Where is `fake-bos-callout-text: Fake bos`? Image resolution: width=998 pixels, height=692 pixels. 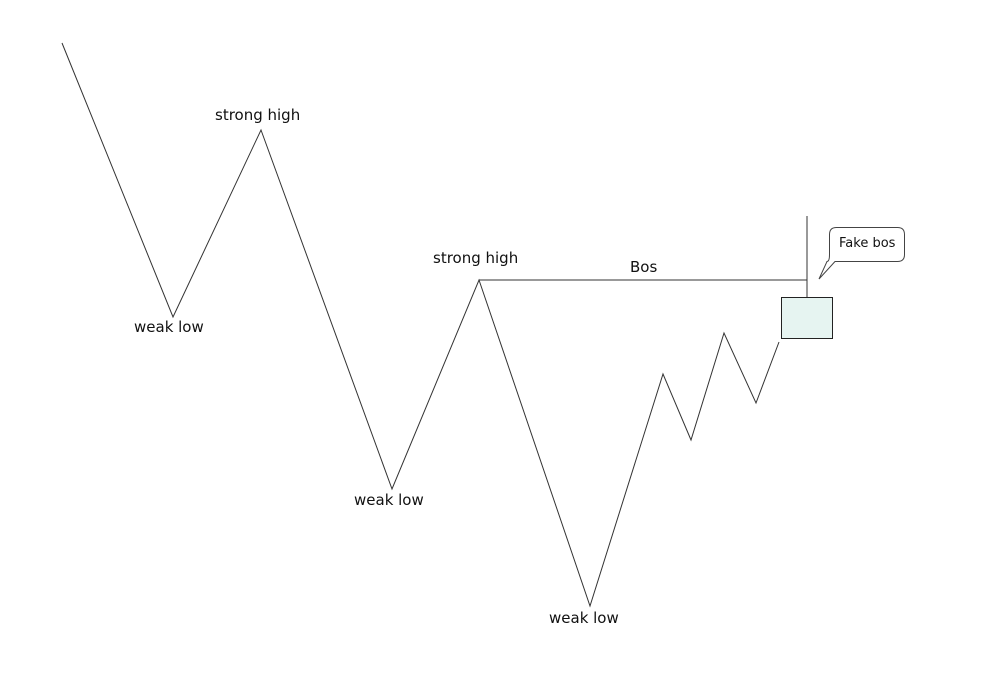 fake-bos-callout-text: Fake bos is located at coordinates (867, 243).